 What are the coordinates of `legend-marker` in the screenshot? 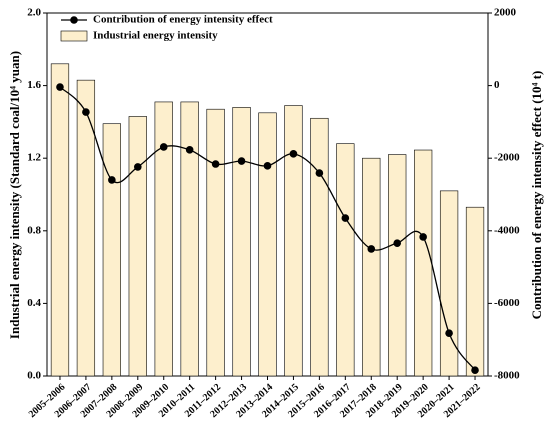 It's located at (74, 20).